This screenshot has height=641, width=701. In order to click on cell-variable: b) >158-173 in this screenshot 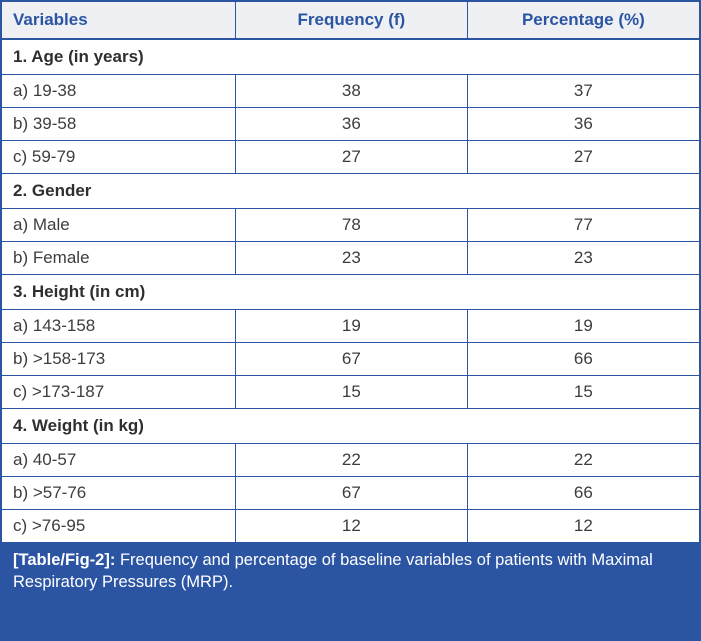, I will do `click(119, 358)`.